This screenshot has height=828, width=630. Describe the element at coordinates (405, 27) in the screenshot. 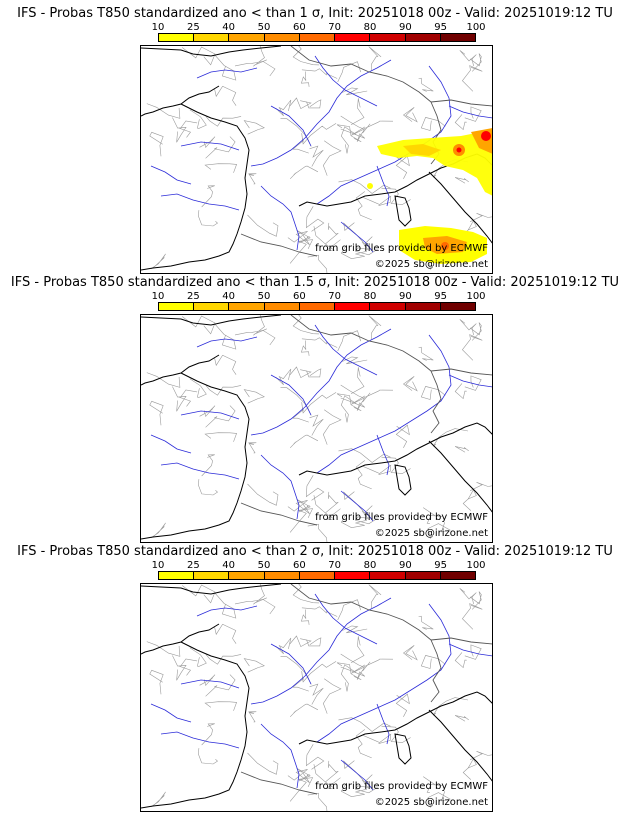

I see `colorbar-tick-label: 90` at that location.